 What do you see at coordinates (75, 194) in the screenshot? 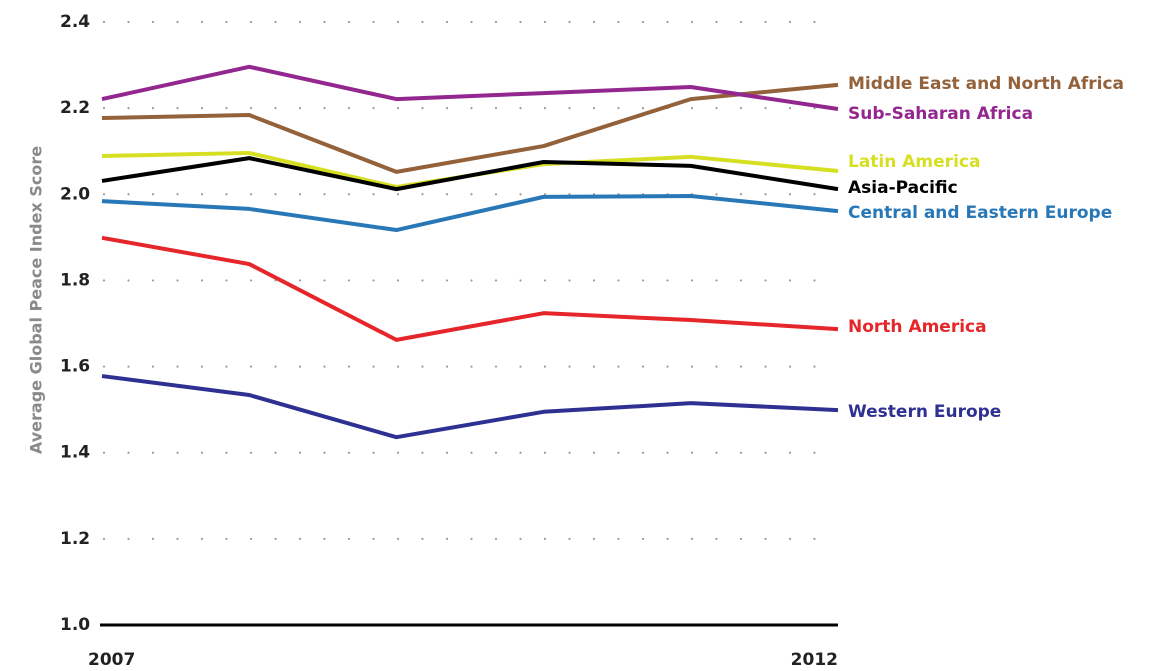
I see `y-tick-label: 2.0` at bounding box center [75, 194].